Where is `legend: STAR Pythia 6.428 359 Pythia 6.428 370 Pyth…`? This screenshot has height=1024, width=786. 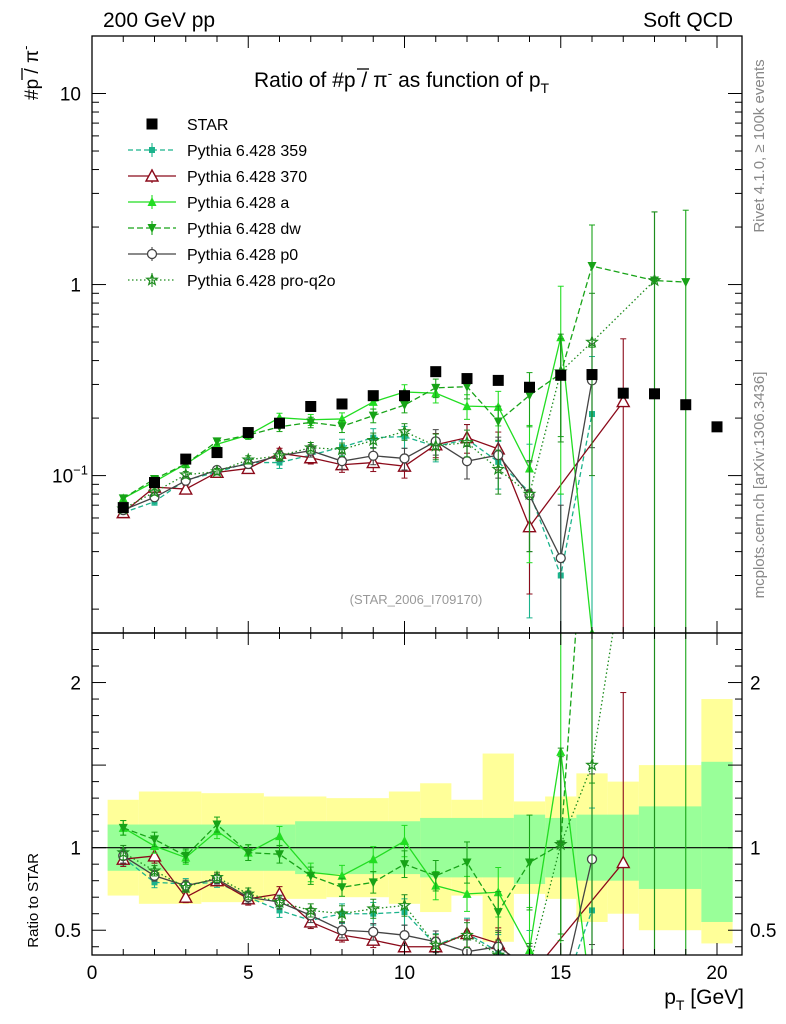
legend: STAR Pythia 6.428 359 Pythia 6.428 370 Pyth… is located at coordinates (232, 203).